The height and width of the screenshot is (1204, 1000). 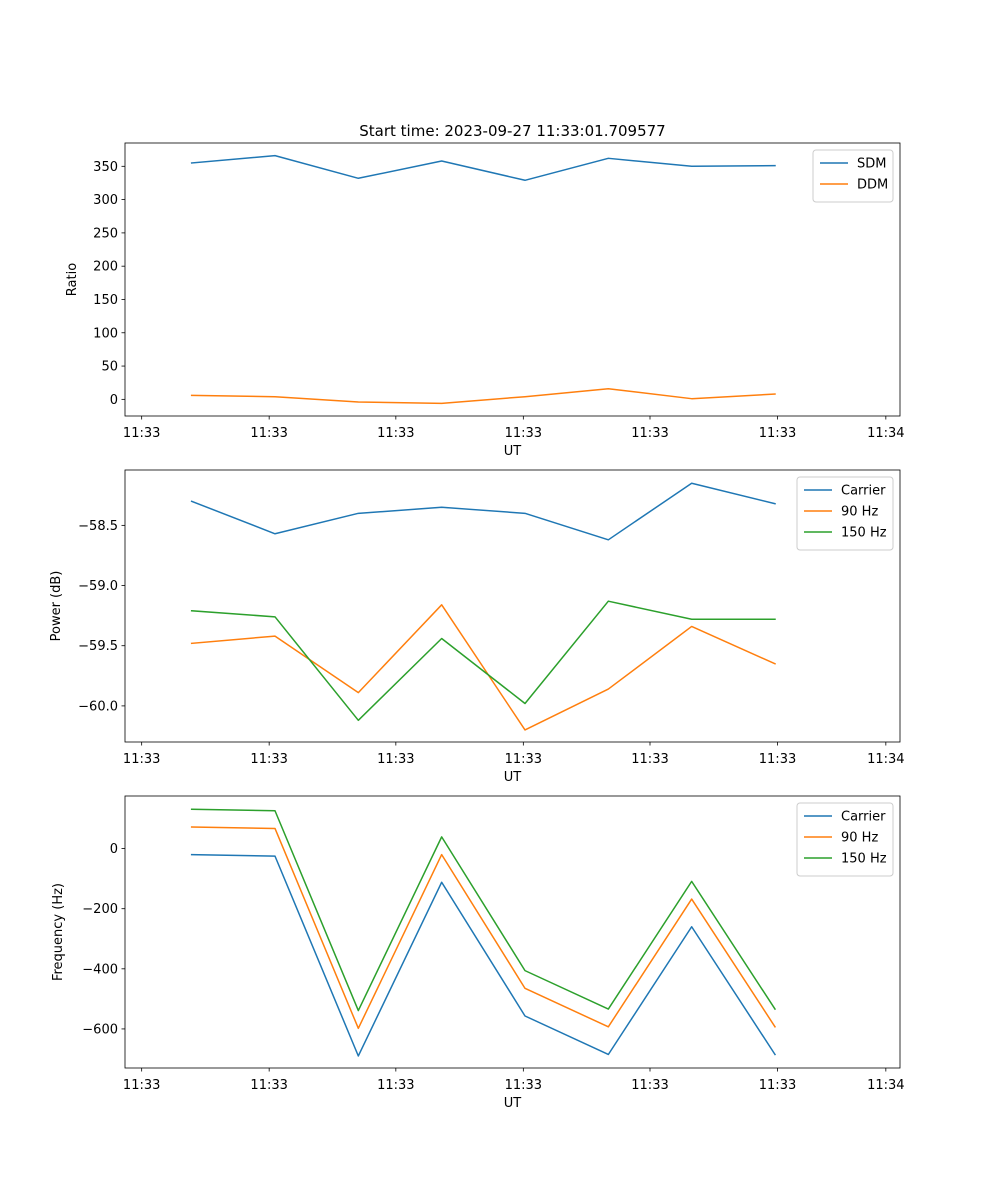 I want to click on figure-title: Start time: 2023-09-27 11:33:01.709577, so click(x=512, y=131).